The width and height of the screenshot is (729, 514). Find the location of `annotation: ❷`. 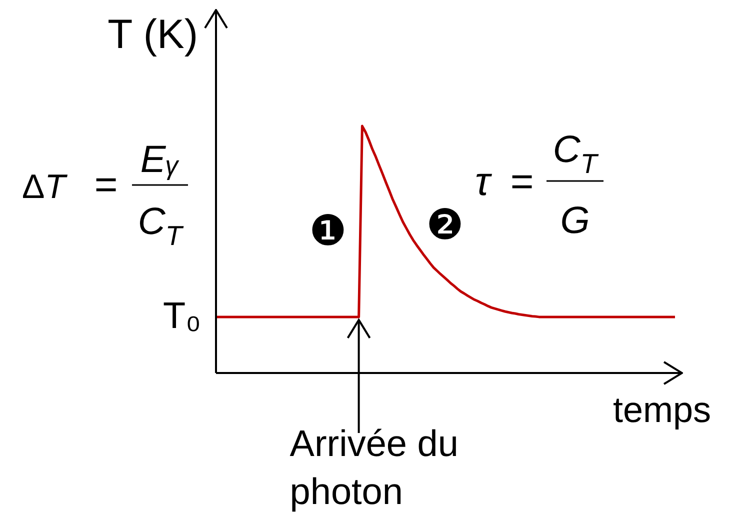

annotation: ❷ is located at coordinates (445, 224).